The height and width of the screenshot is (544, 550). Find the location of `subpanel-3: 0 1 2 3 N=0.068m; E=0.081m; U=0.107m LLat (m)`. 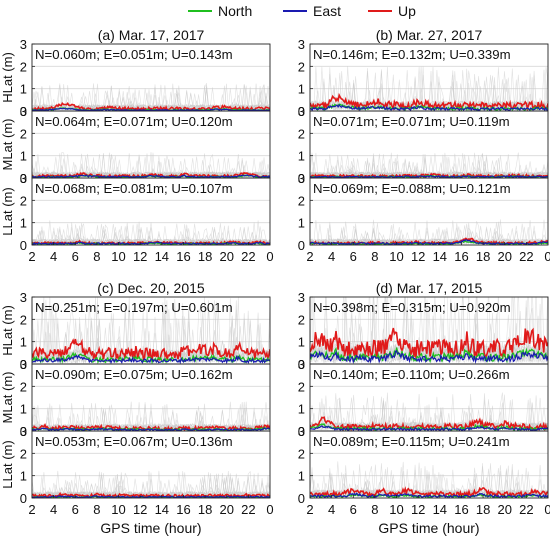

subpanel-3: 0 1 2 3 N=0.068m; E=0.081m; U=0.107m LLat (m) is located at coordinates (135, 212).